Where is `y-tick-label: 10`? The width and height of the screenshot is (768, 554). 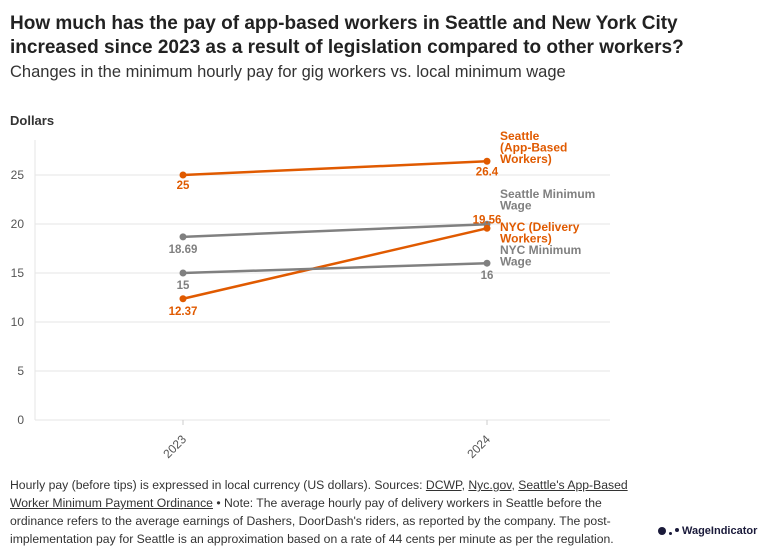
y-tick-label: 10 is located at coordinates (18, 322).